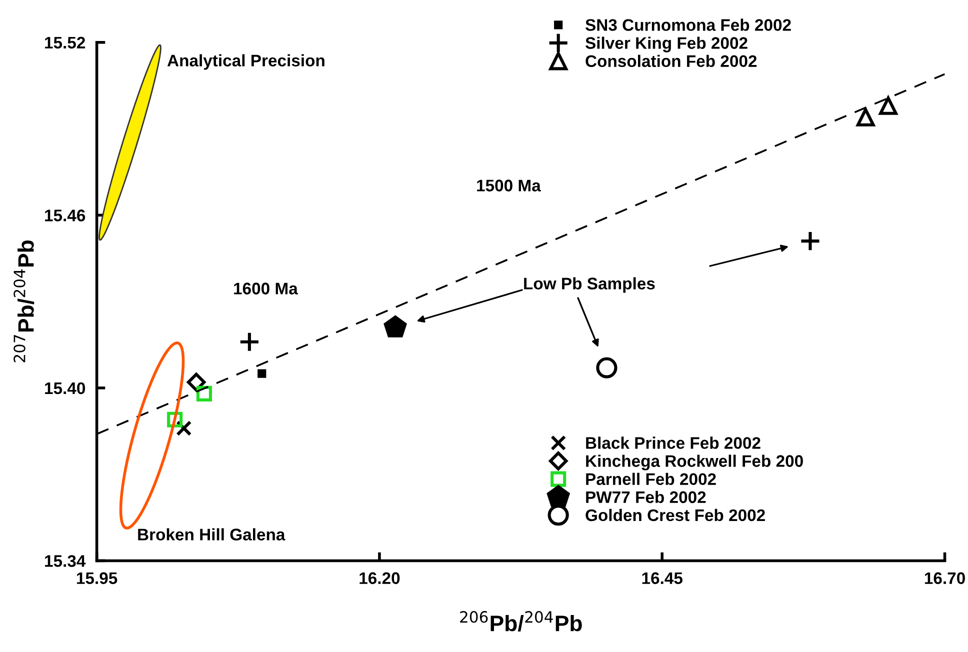 This screenshot has width=968, height=652. What do you see at coordinates (245, 62) in the screenshot?
I see `annotation: Analytical Precision` at bounding box center [245, 62].